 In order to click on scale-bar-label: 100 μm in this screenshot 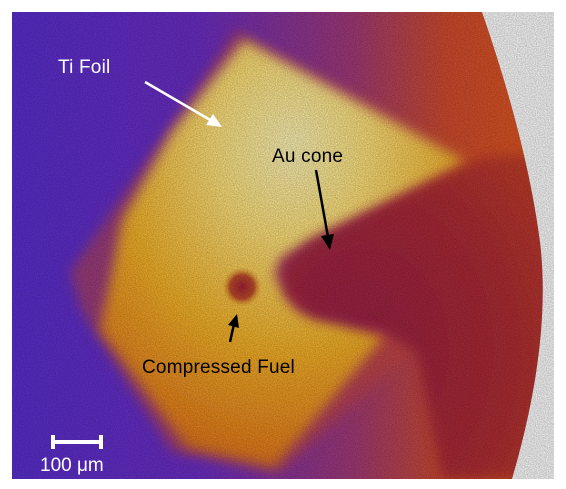, I will do `click(72, 465)`.